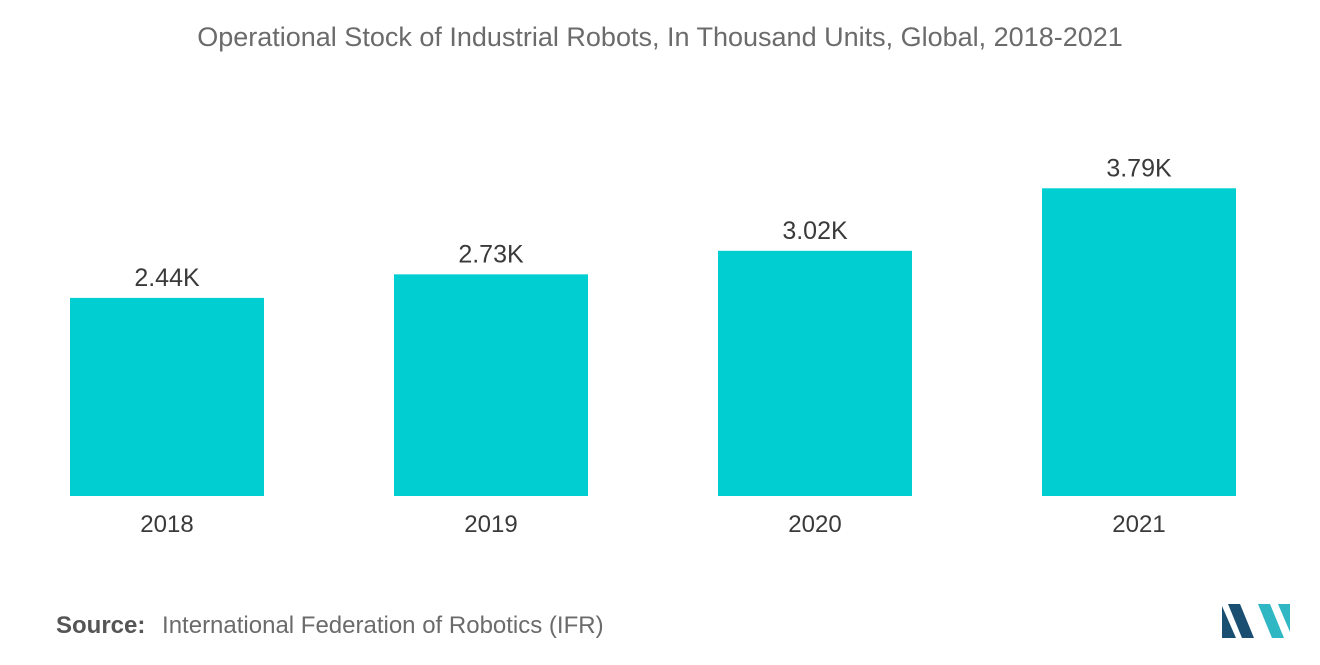 The height and width of the screenshot is (665, 1320). What do you see at coordinates (490, 524) in the screenshot?
I see `x-tick-label-2019: 2019` at bounding box center [490, 524].